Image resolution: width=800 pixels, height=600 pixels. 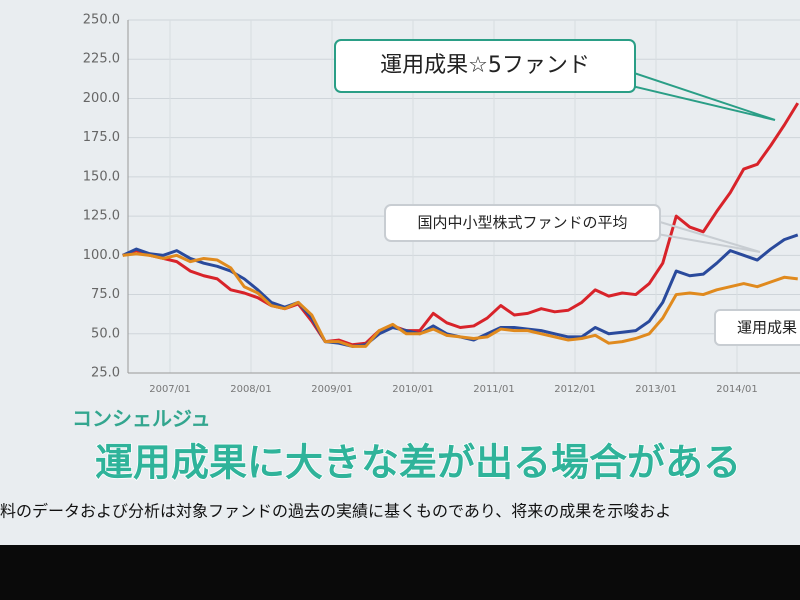 I want to click on y-tick-label: 225.0, so click(x=101, y=59).